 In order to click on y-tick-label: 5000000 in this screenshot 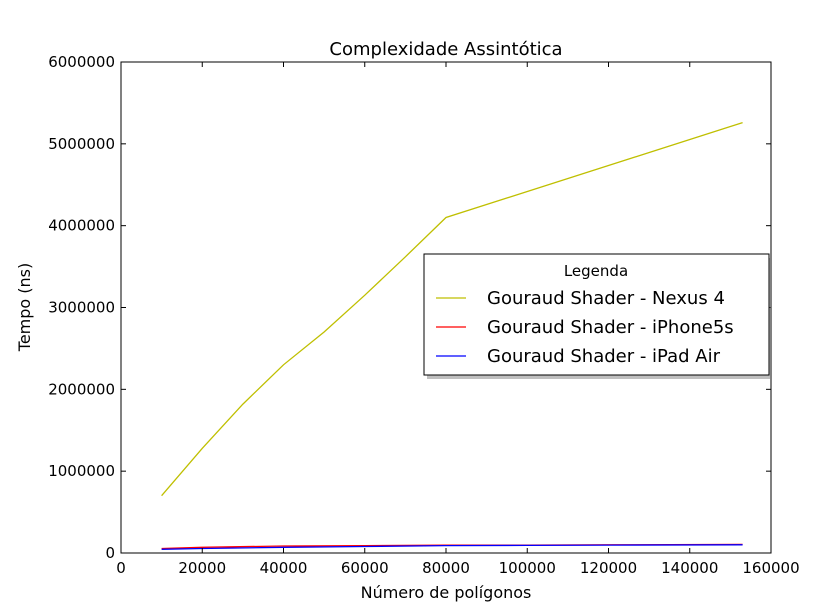, I will do `click(81, 144)`.